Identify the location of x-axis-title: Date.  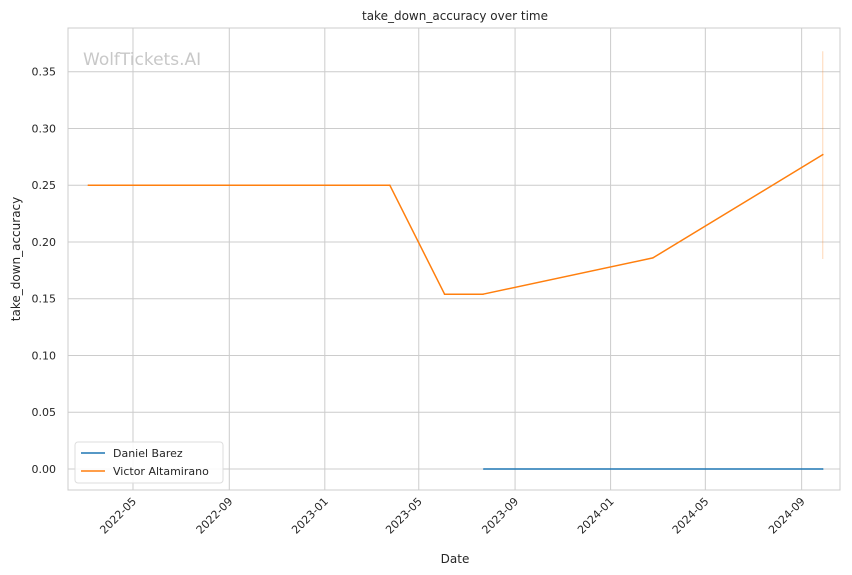
(455, 559).